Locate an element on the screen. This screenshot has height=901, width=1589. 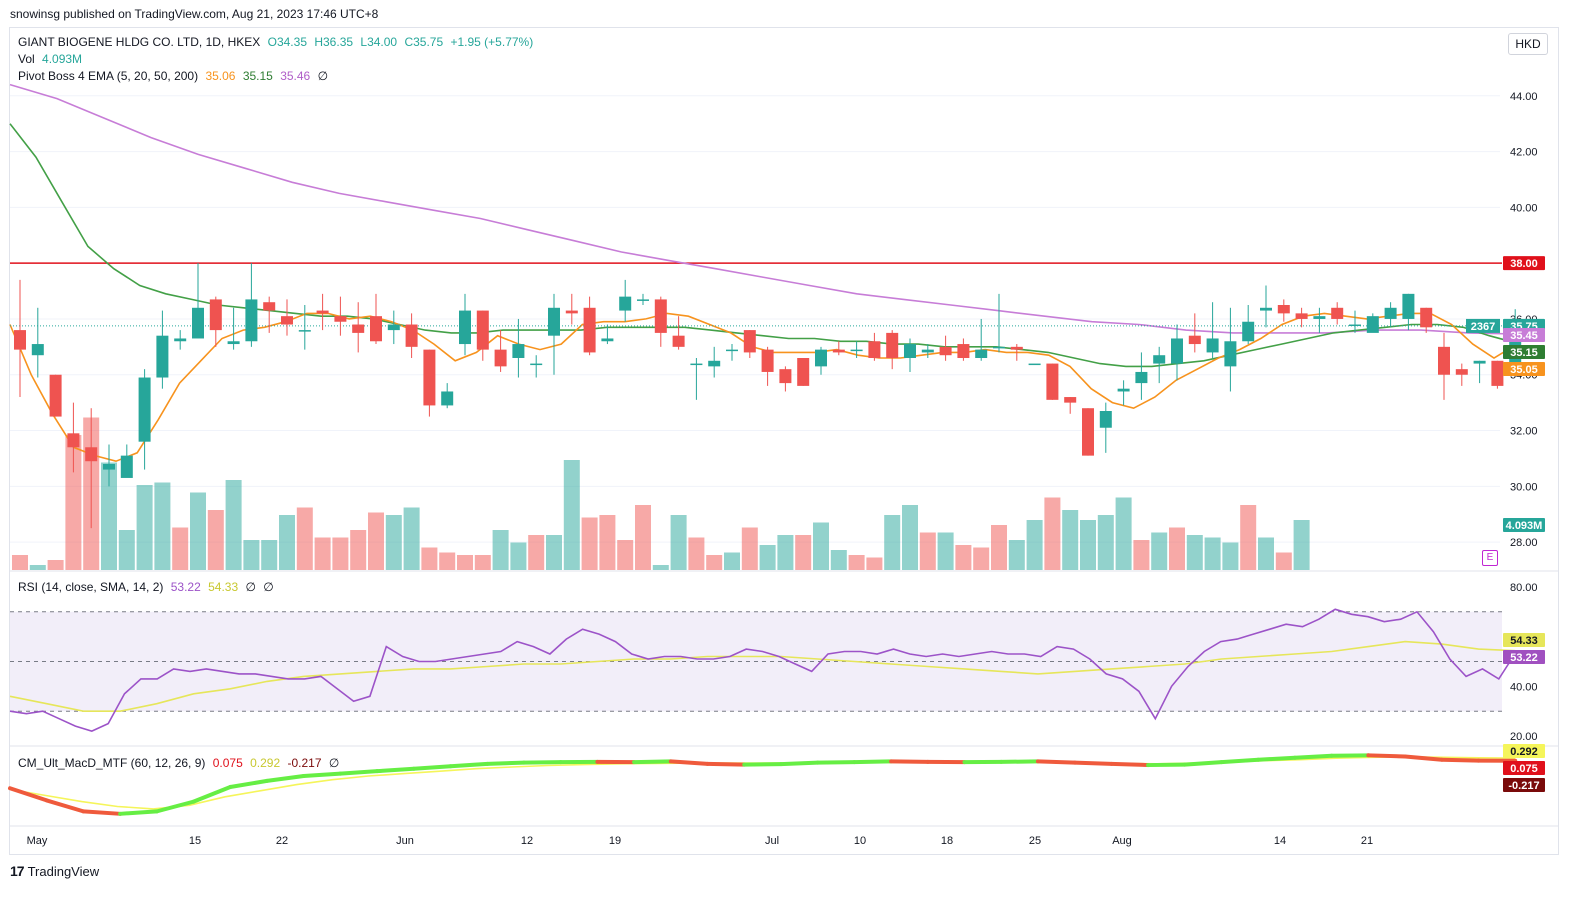
rsi-value: 53.22 is located at coordinates (185, 587).